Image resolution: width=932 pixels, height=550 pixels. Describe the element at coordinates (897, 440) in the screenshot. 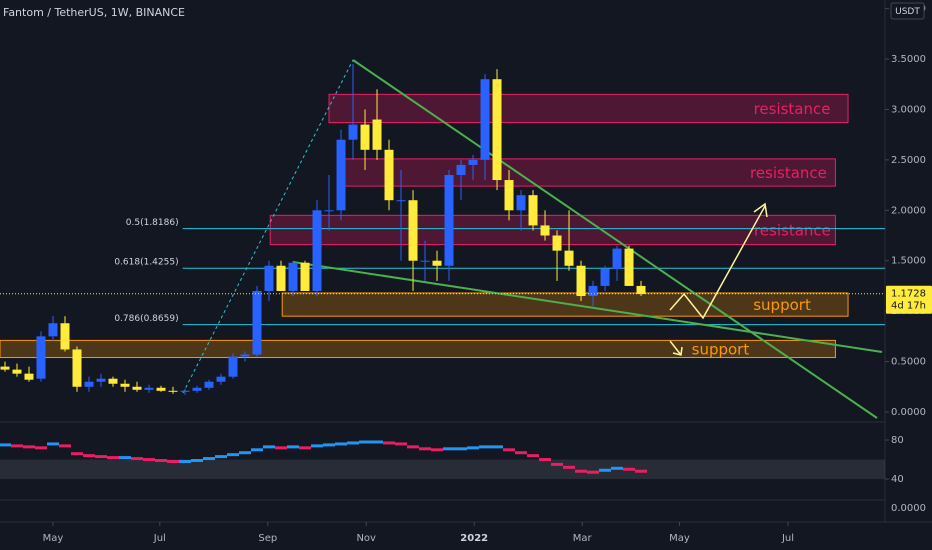

I see `osc-tick-label: 80` at that location.